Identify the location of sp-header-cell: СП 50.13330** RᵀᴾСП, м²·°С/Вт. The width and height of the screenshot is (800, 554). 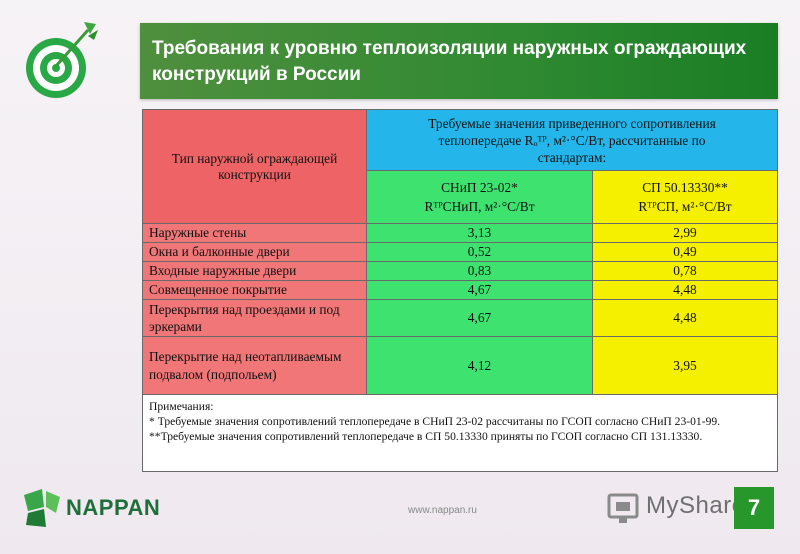
(685, 197).